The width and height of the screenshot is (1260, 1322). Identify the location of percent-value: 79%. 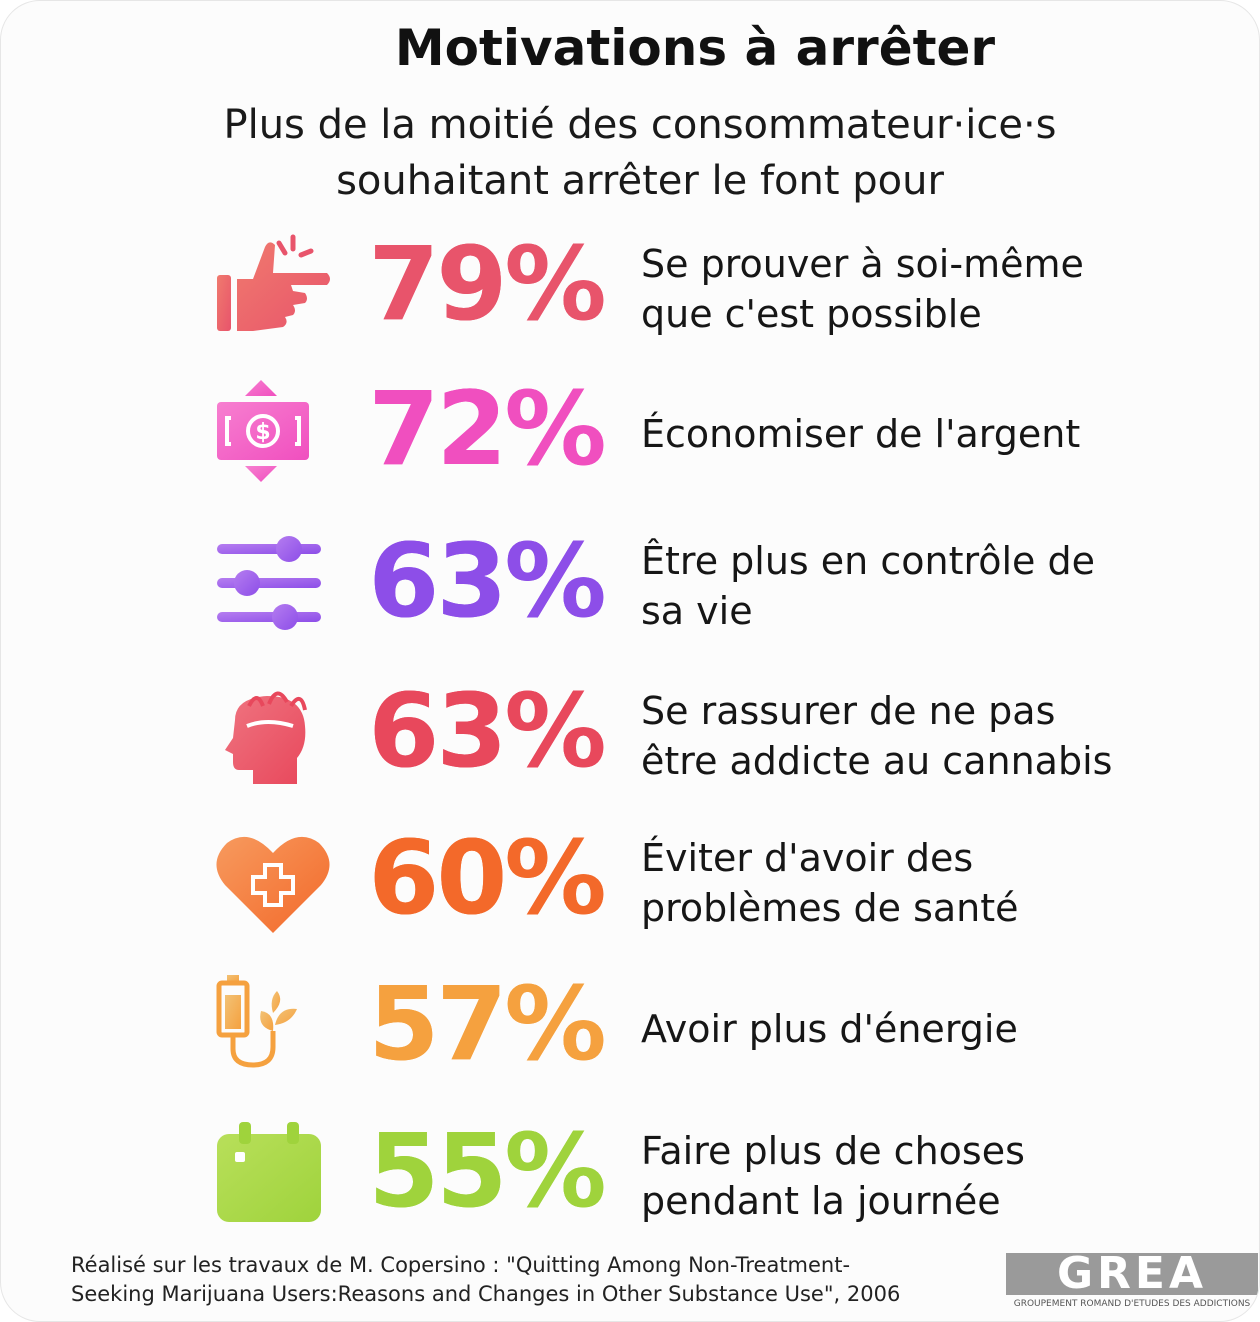
(487, 284).